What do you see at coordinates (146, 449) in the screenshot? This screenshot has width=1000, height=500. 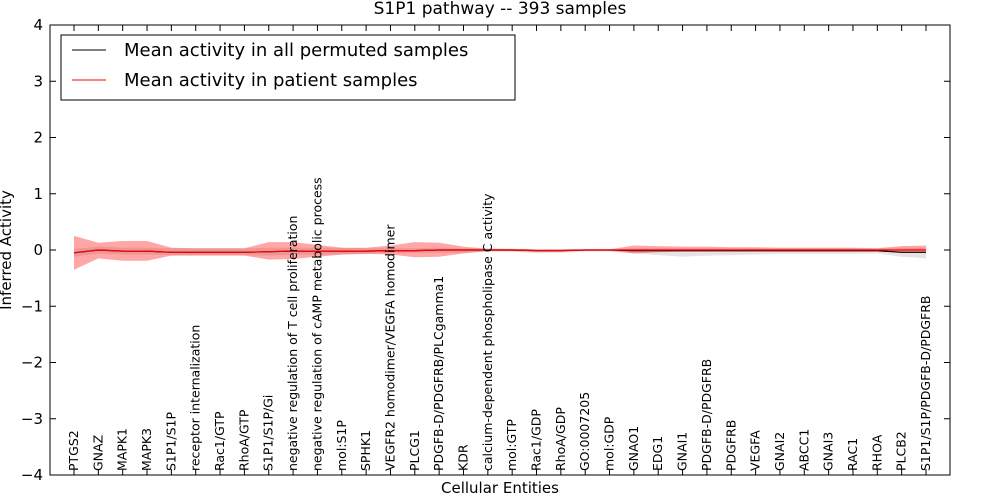 I see `x-tick-label: MAPK3` at bounding box center [146, 449].